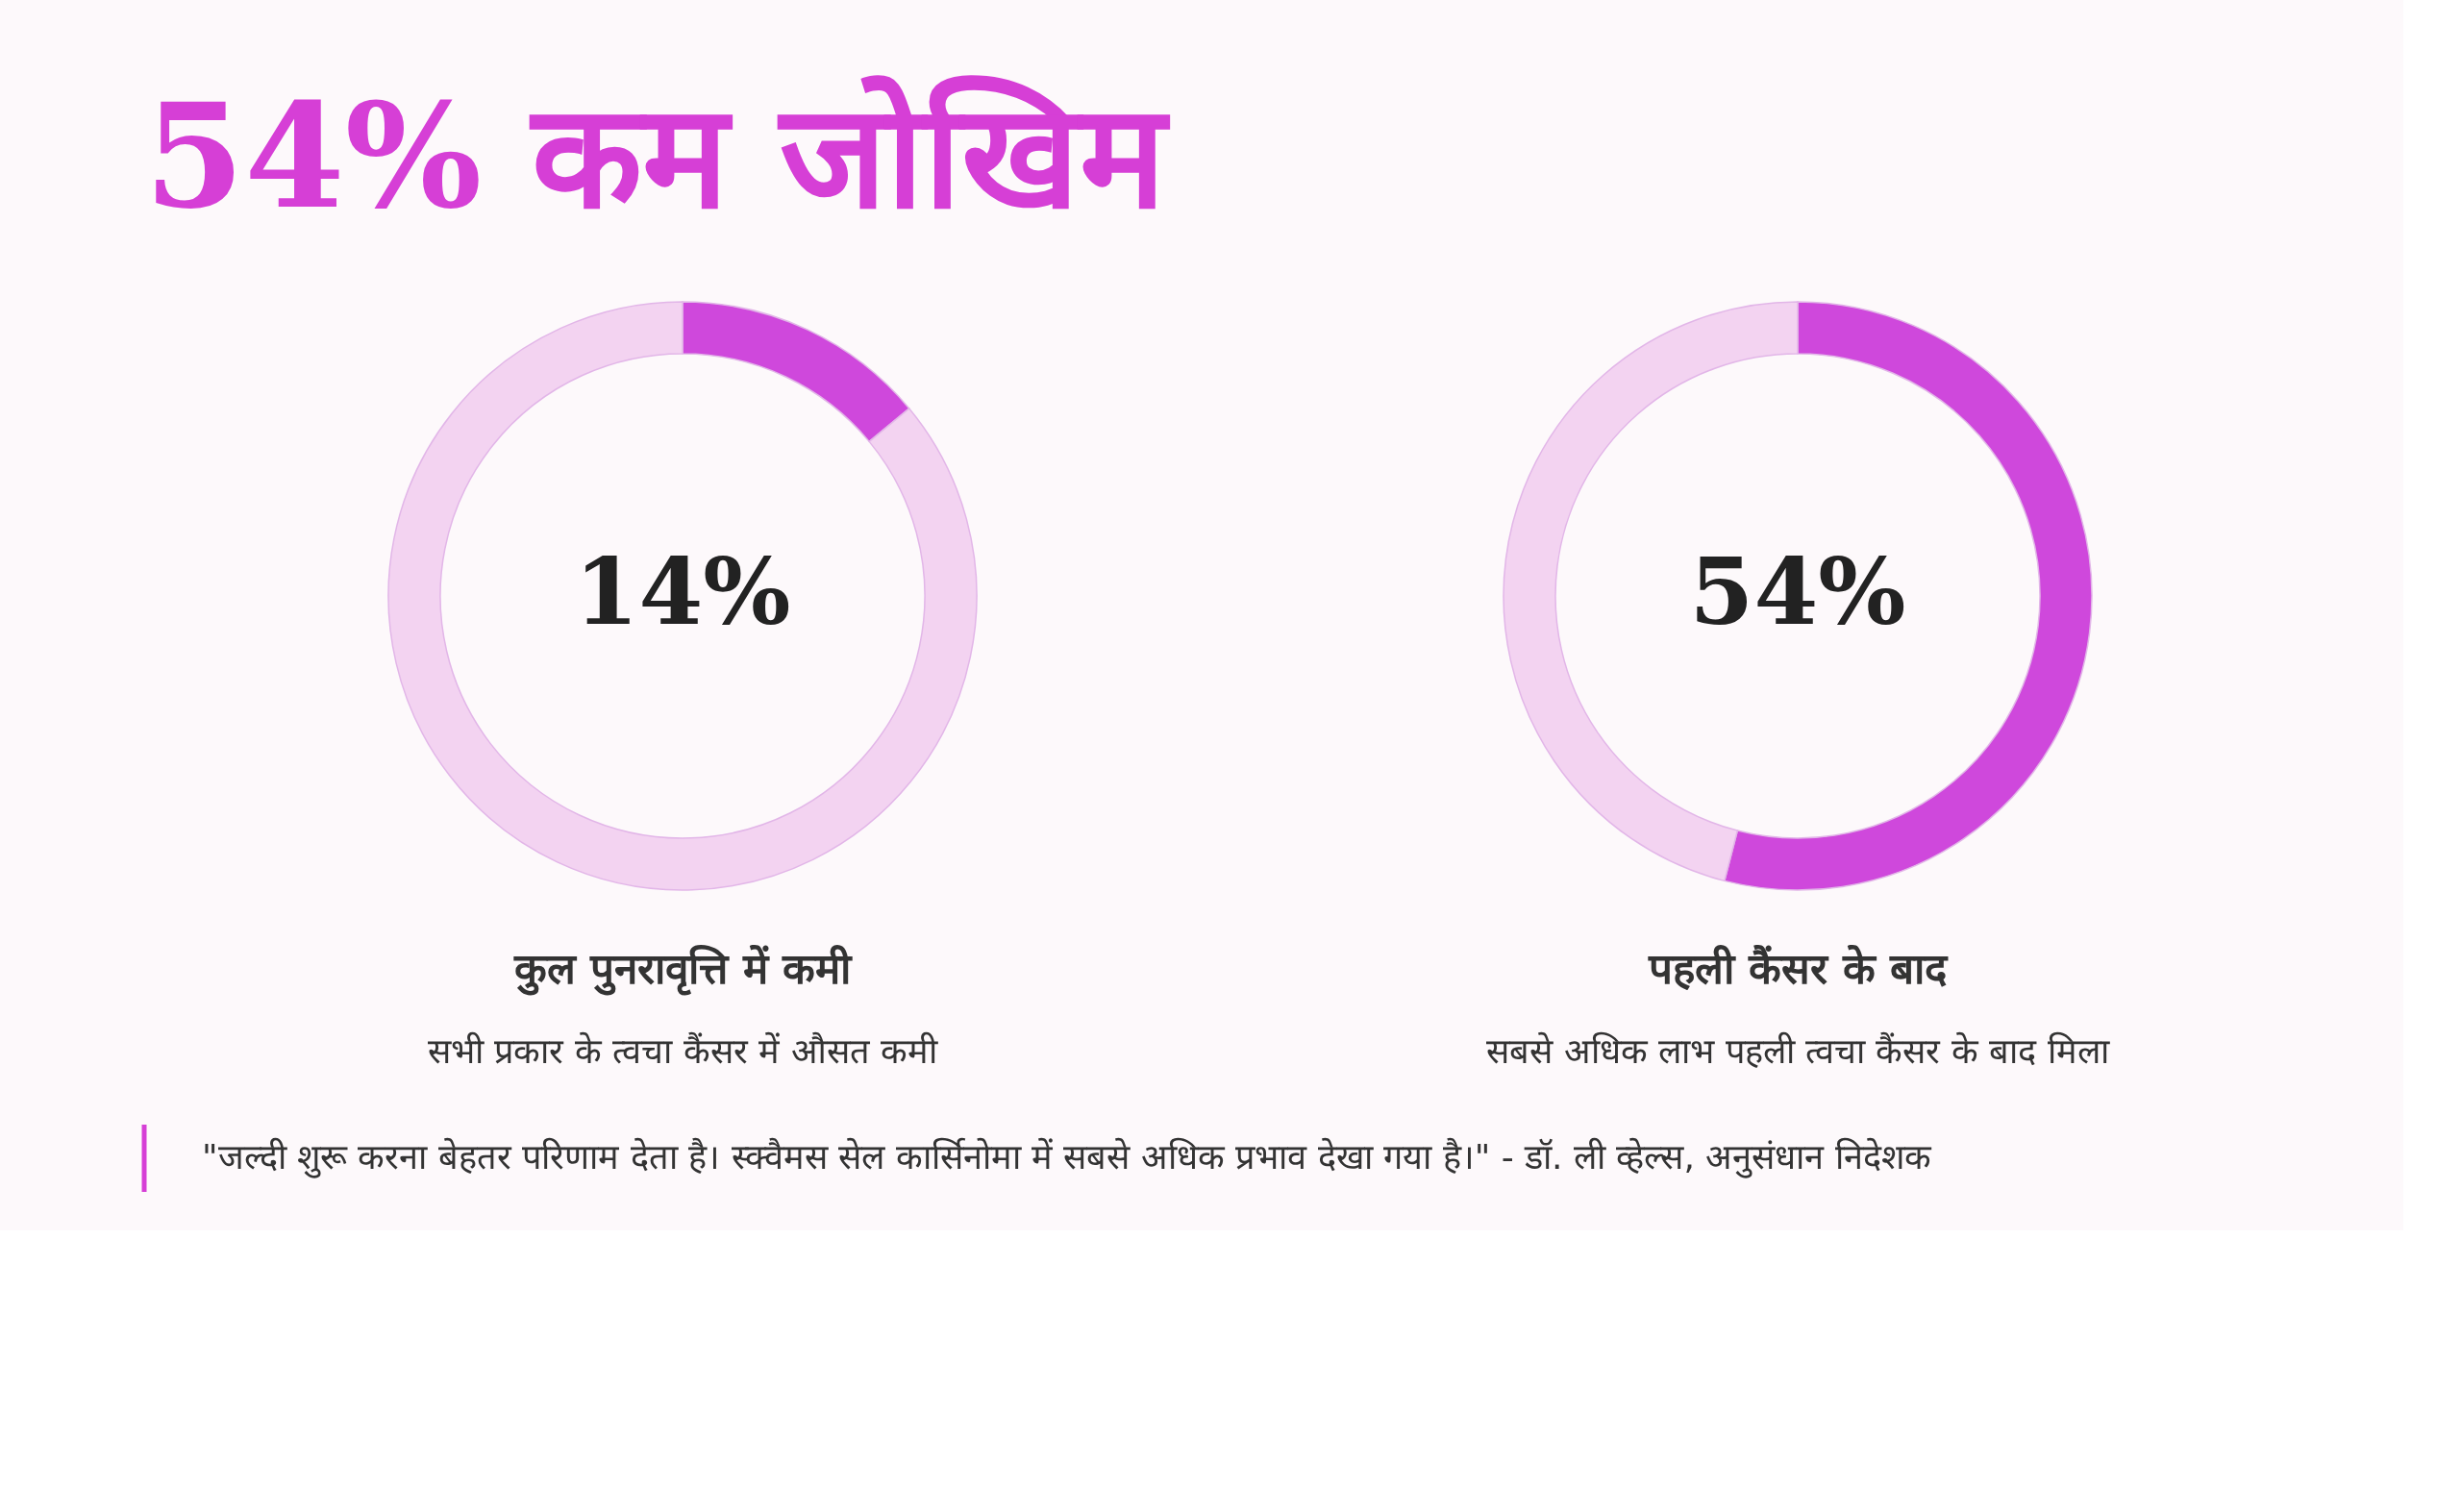  Describe the element at coordinates (682, 591) in the screenshot. I see `data-label: 14%` at that location.